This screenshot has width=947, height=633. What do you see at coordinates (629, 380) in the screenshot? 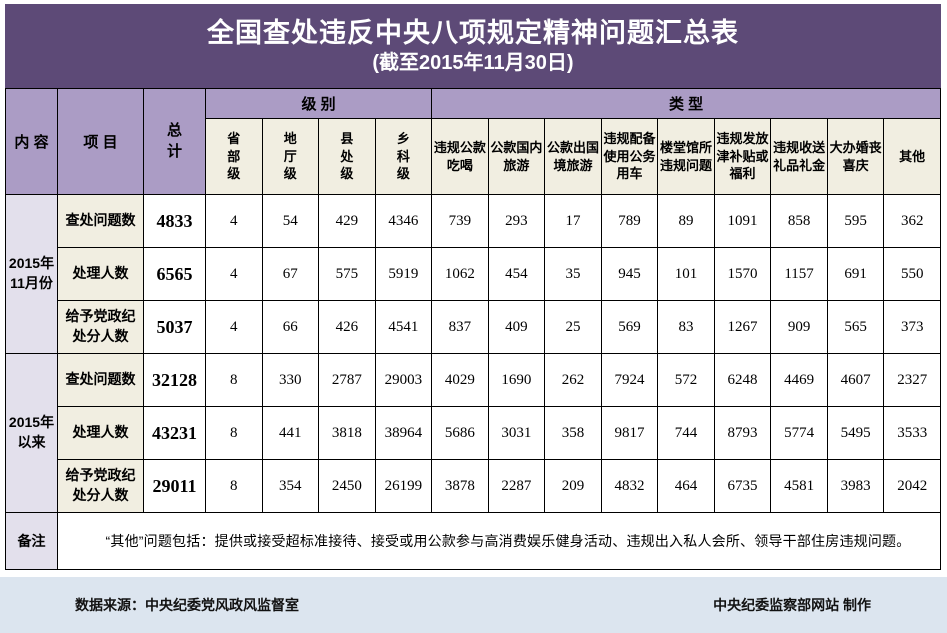
I see `cell-value: 7924` at bounding box center [629, 380].